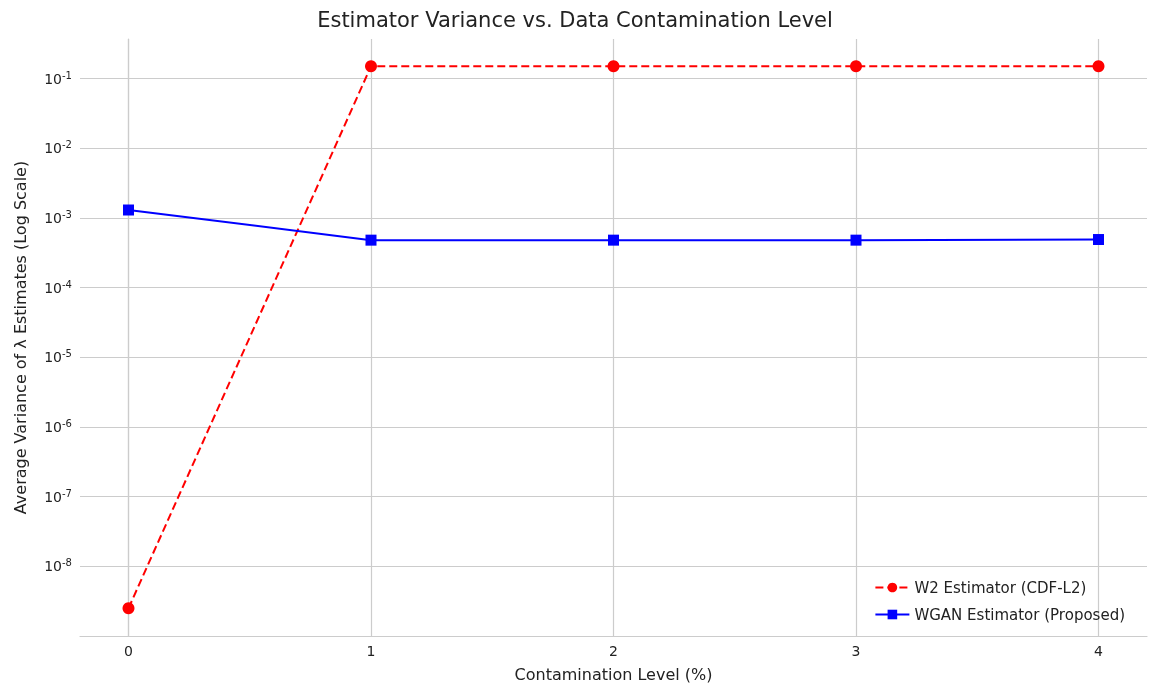 The height and width of the screenshot is (689, 1150). Describe the element at coordinates (1099, 651) in the screenshot. I see `x-tick-label: 4` at that location.